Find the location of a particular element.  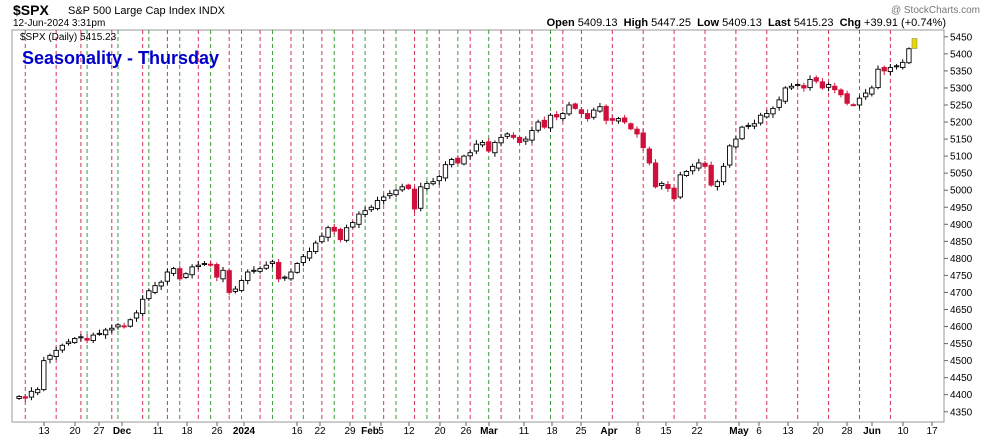

y-tick-label: 4800 is located at coordinates (961, 259).